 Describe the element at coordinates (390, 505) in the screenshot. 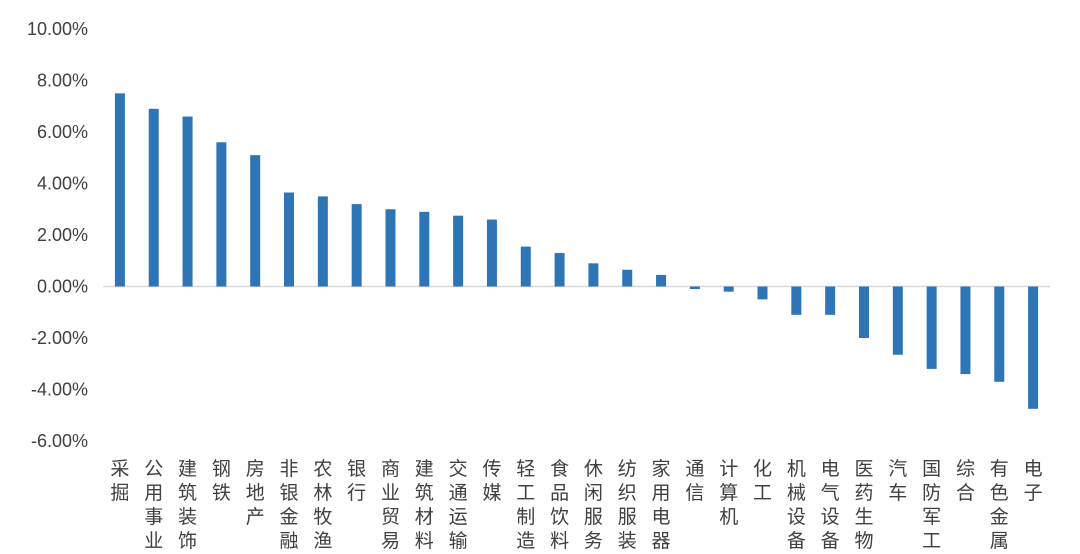

I see `category-label: 商业贸易` at that location.